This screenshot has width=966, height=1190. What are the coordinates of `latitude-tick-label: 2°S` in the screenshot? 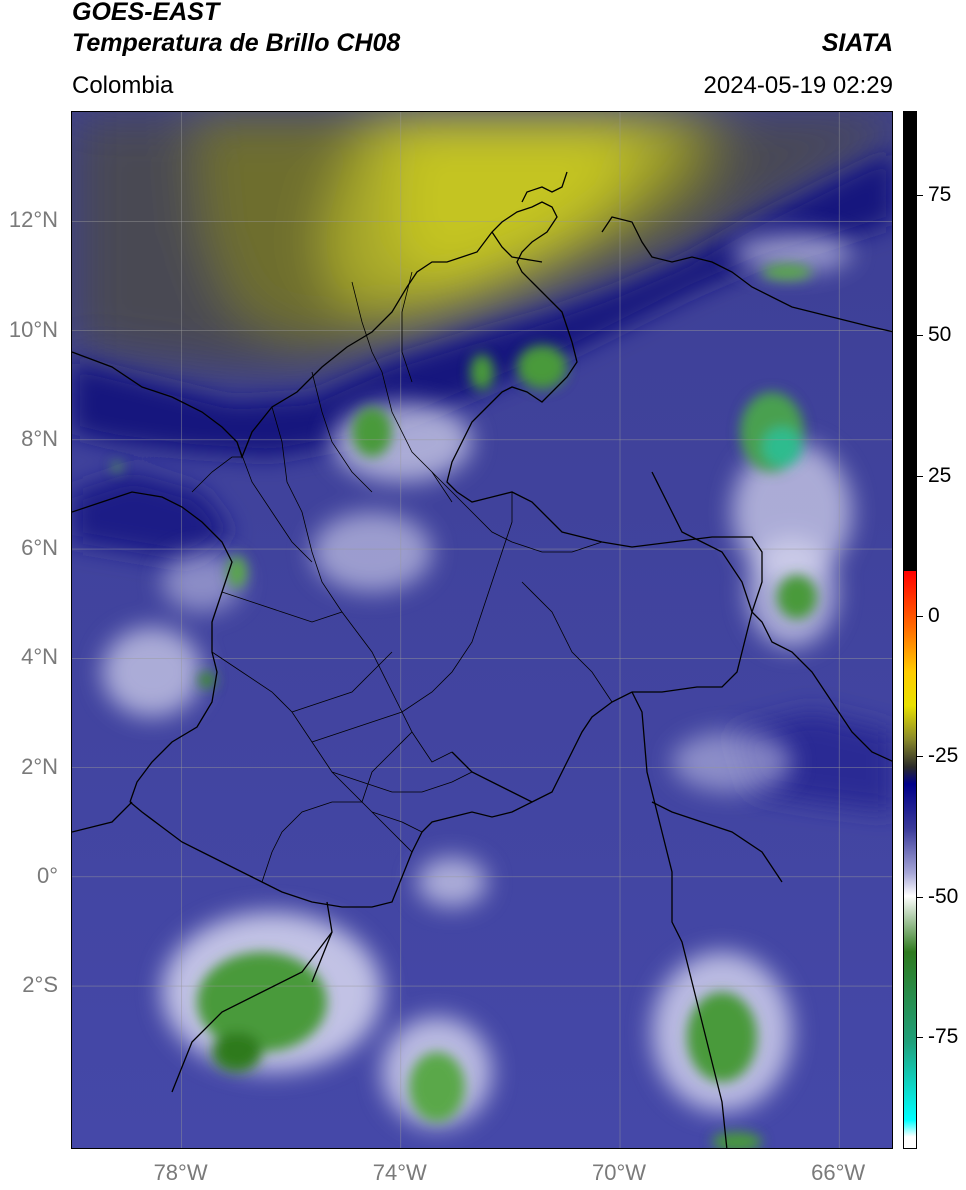 It's located at (40, 985).